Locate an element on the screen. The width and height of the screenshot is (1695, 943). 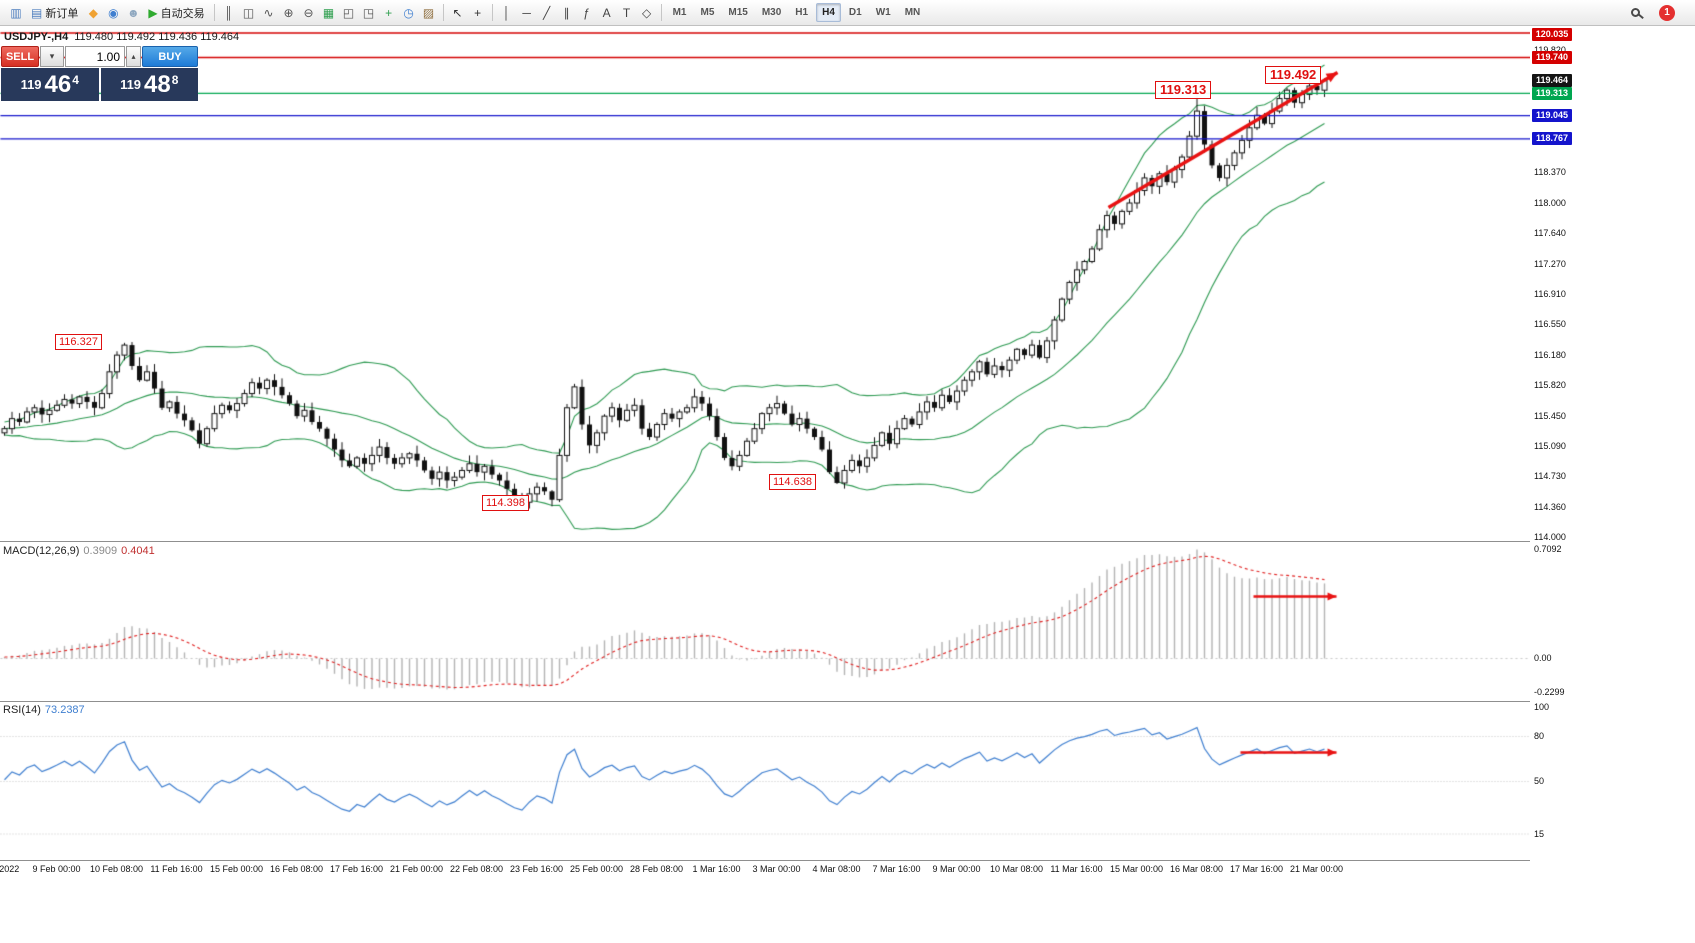
rsi-axis-label: 100 is located at coordinates (1542, 707).